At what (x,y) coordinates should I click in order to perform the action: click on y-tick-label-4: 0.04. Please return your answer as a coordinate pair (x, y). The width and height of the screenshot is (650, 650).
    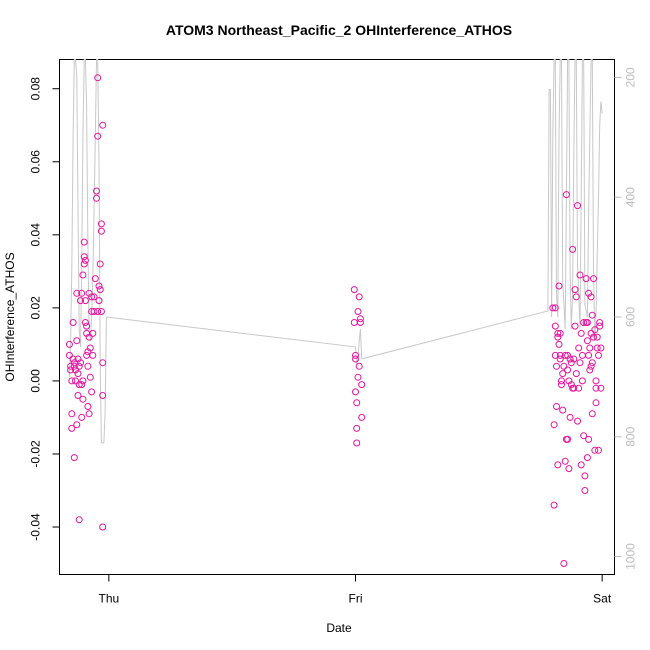
    Looking at the image, I should click on (36, 235).